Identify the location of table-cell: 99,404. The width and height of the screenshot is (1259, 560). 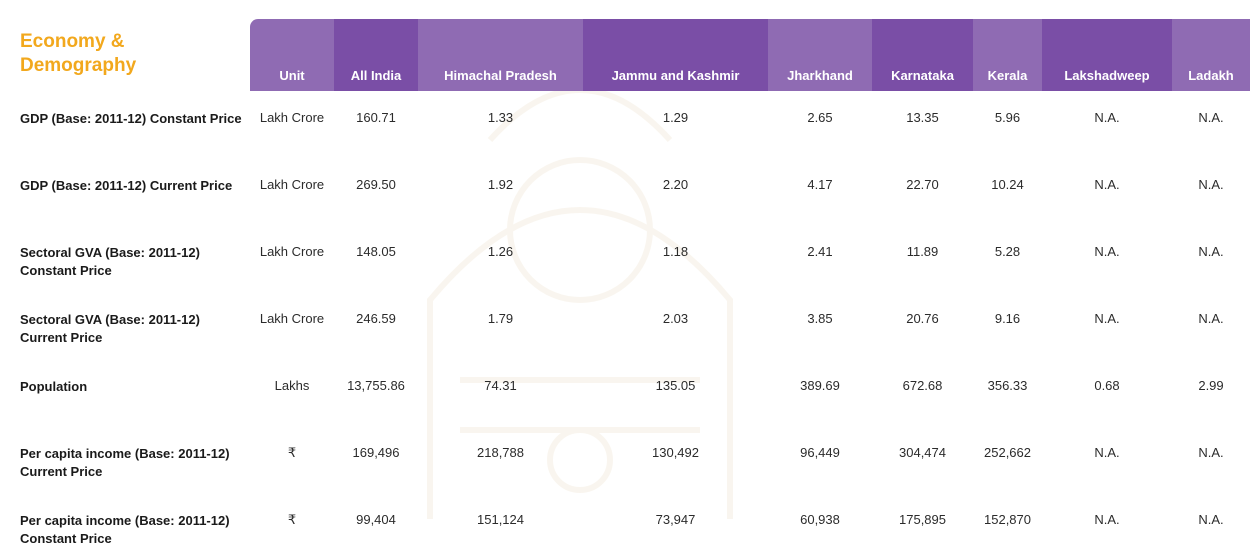
(376, 519).